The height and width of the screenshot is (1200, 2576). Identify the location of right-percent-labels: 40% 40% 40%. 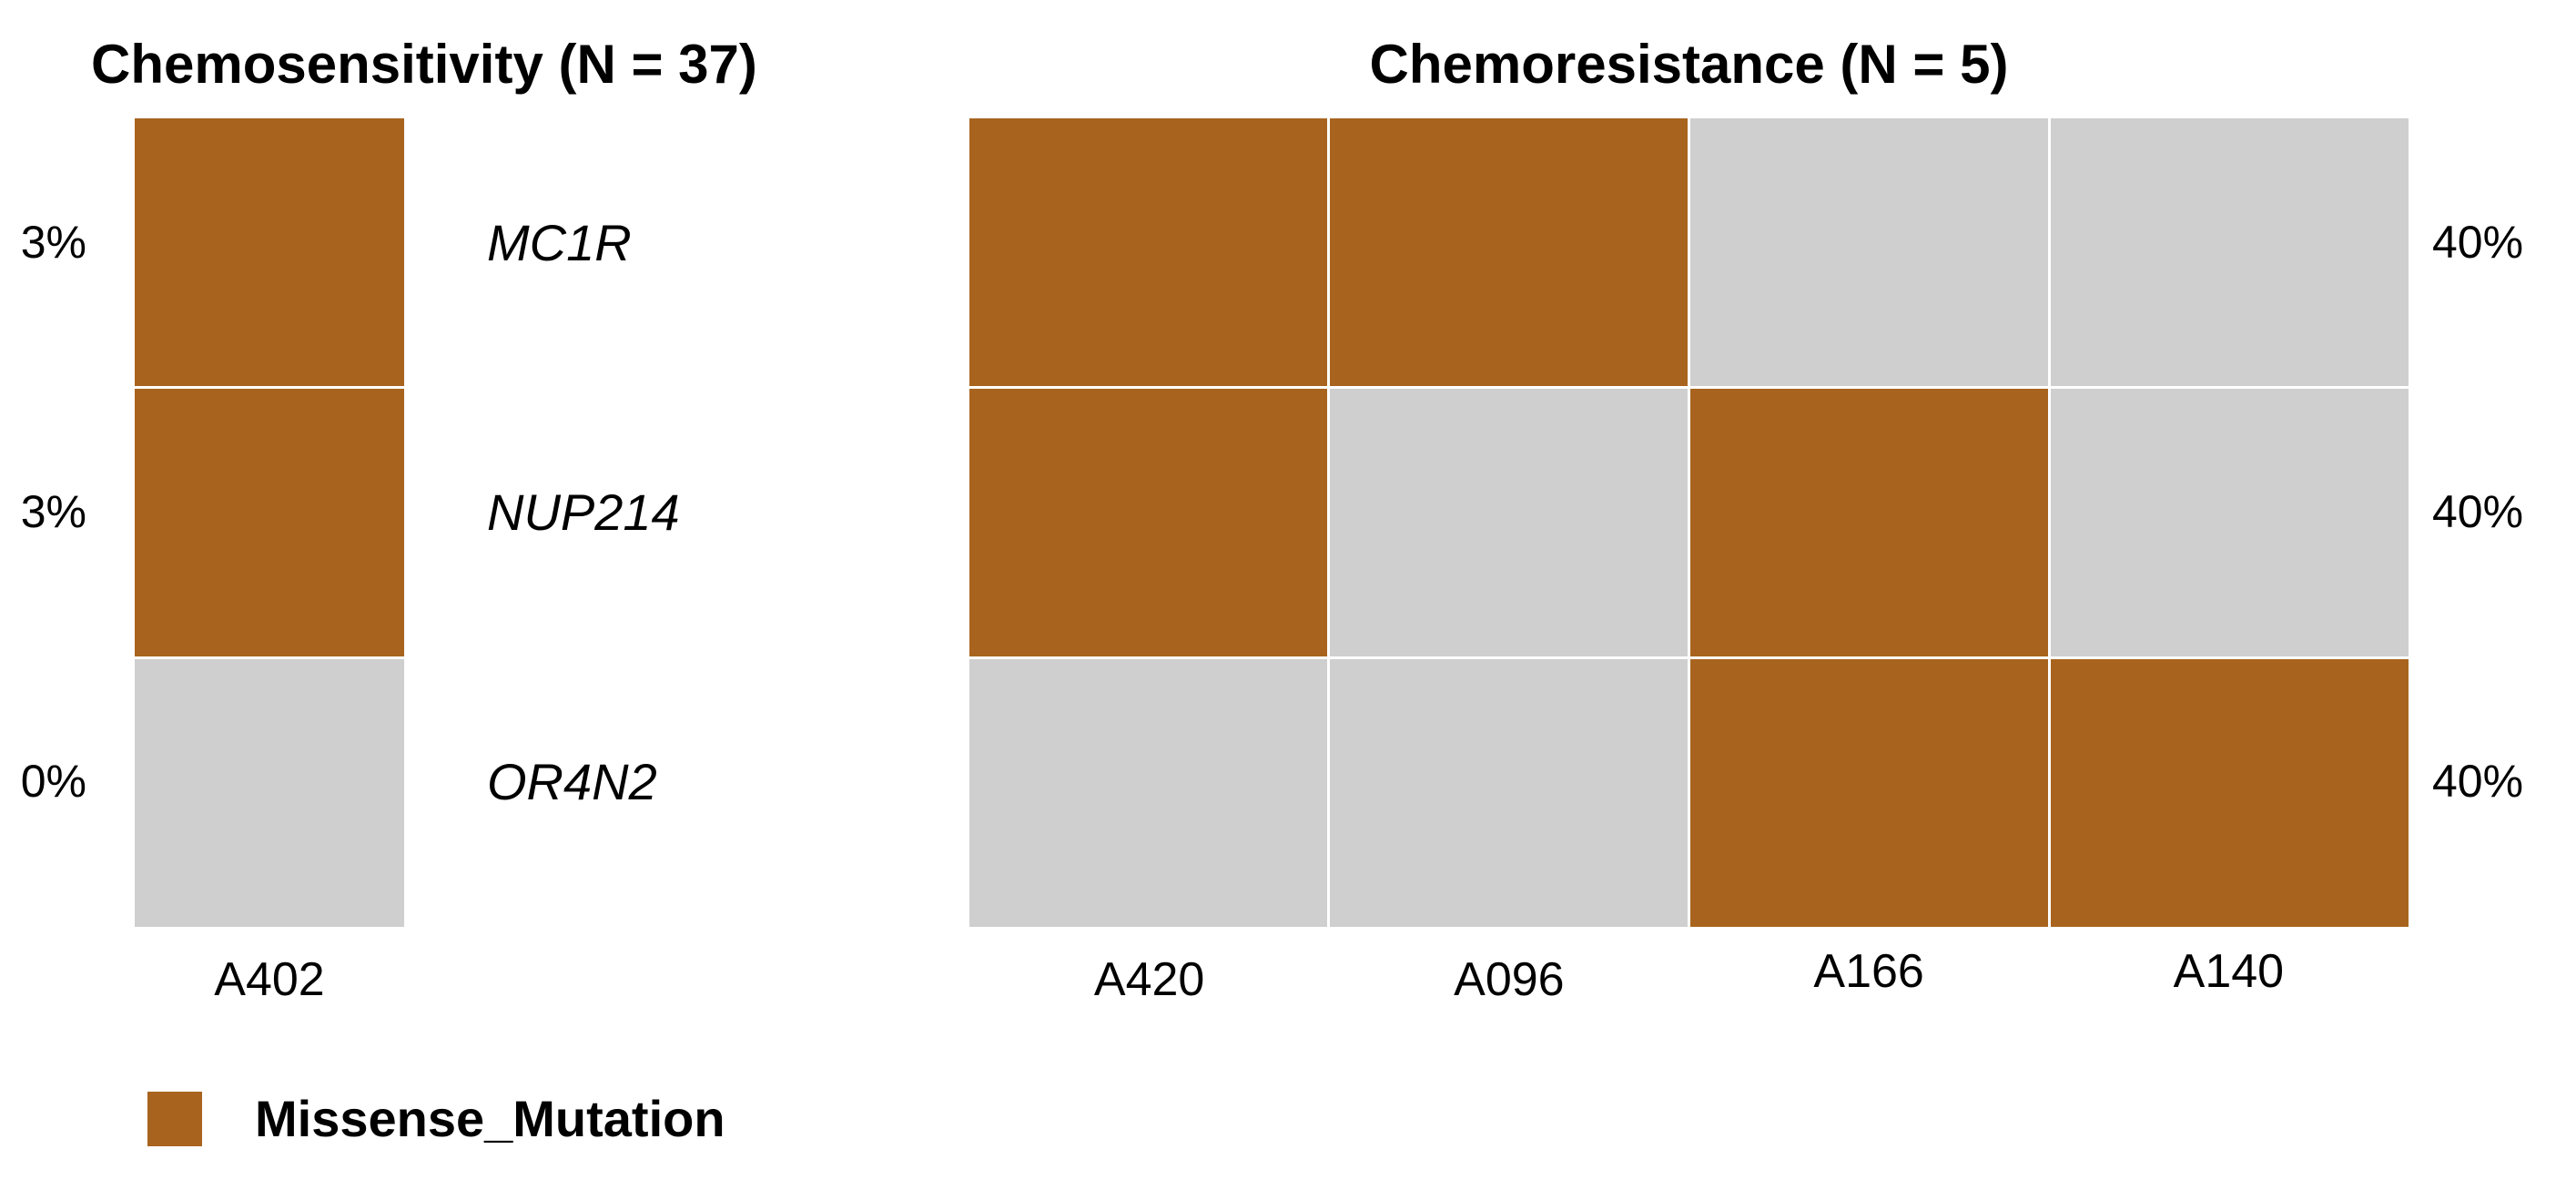
(2500, 522).